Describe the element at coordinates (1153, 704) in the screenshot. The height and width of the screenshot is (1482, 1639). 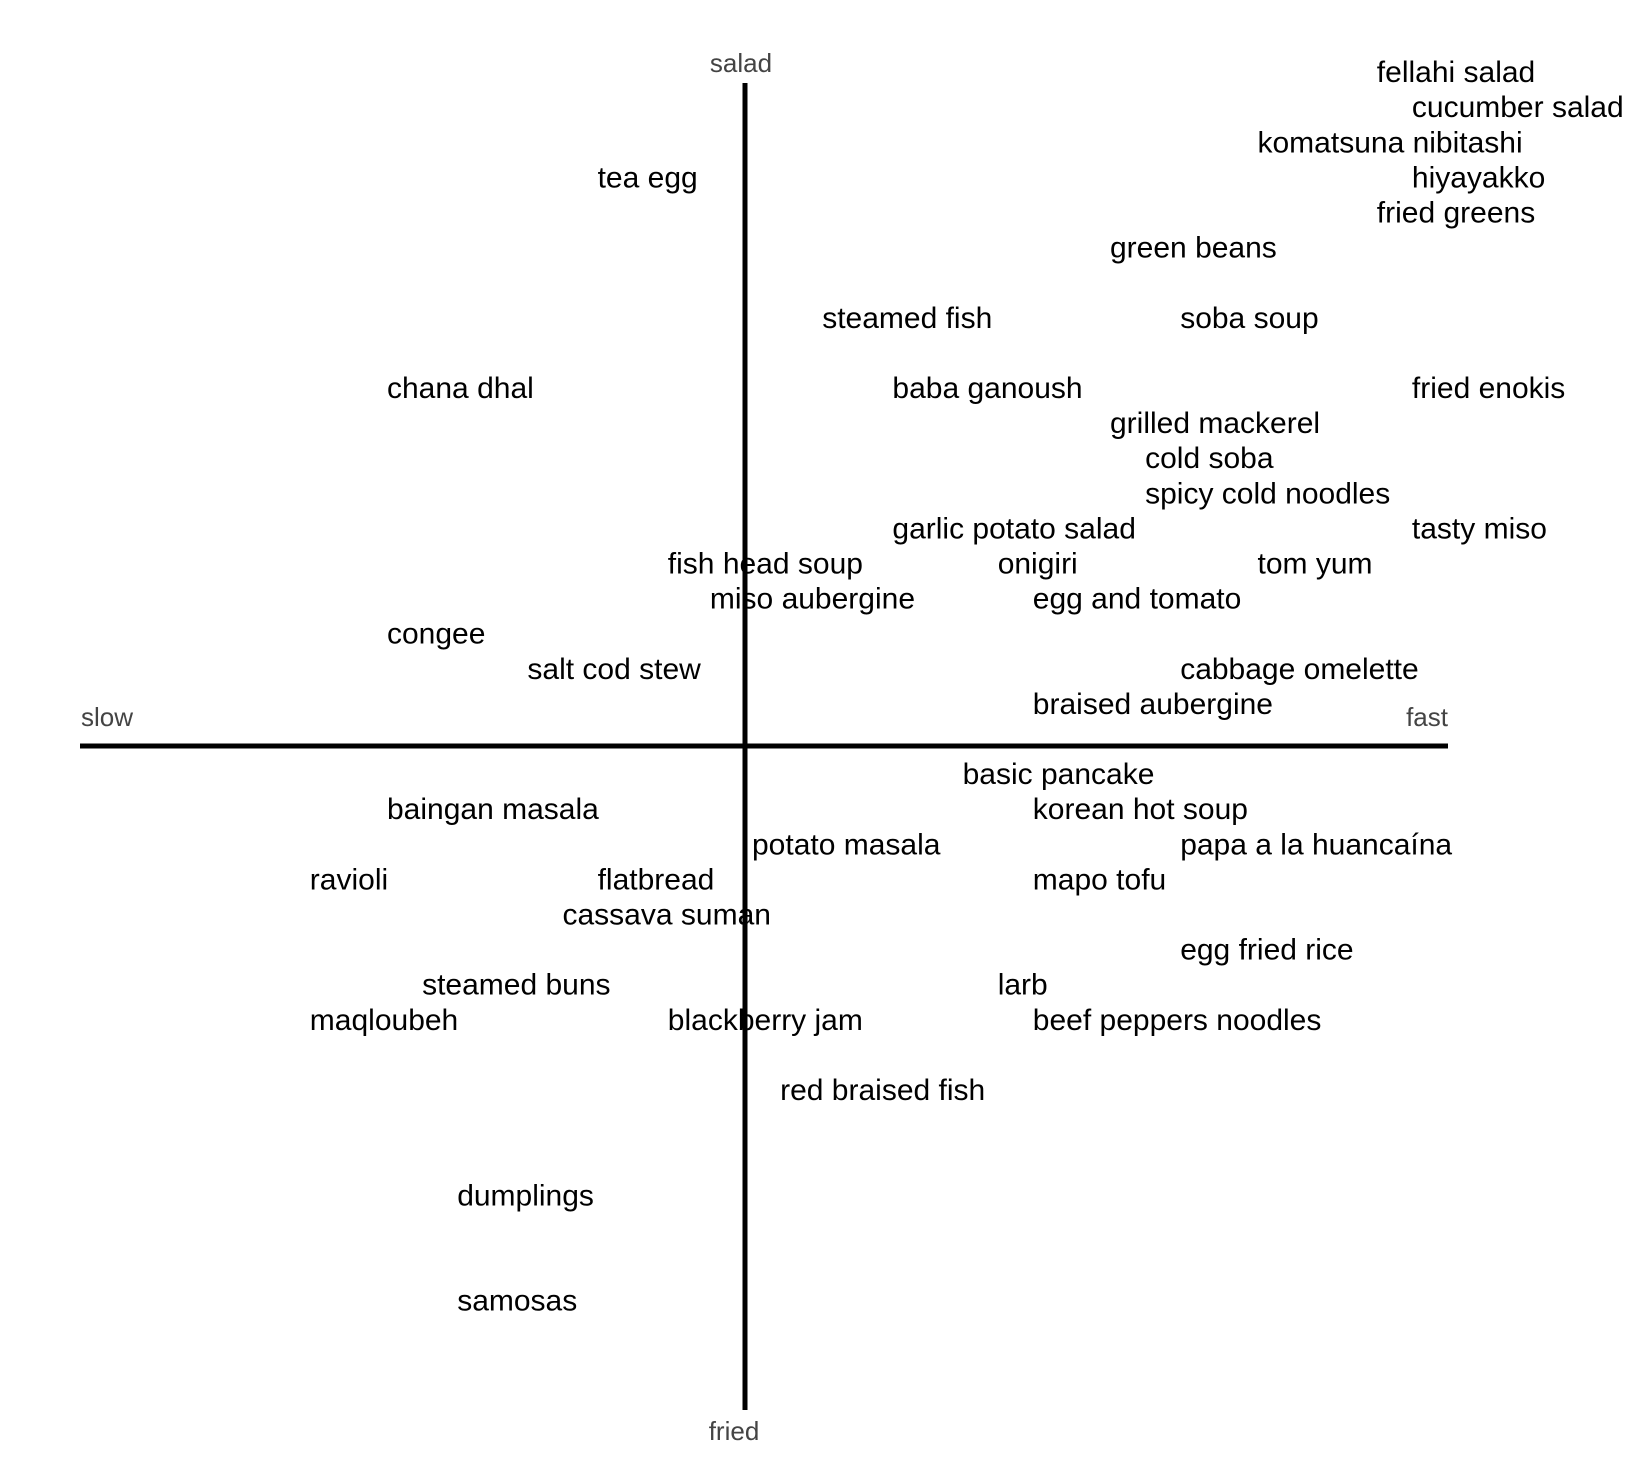
I see `dish-label: braised aubergine` at that location.